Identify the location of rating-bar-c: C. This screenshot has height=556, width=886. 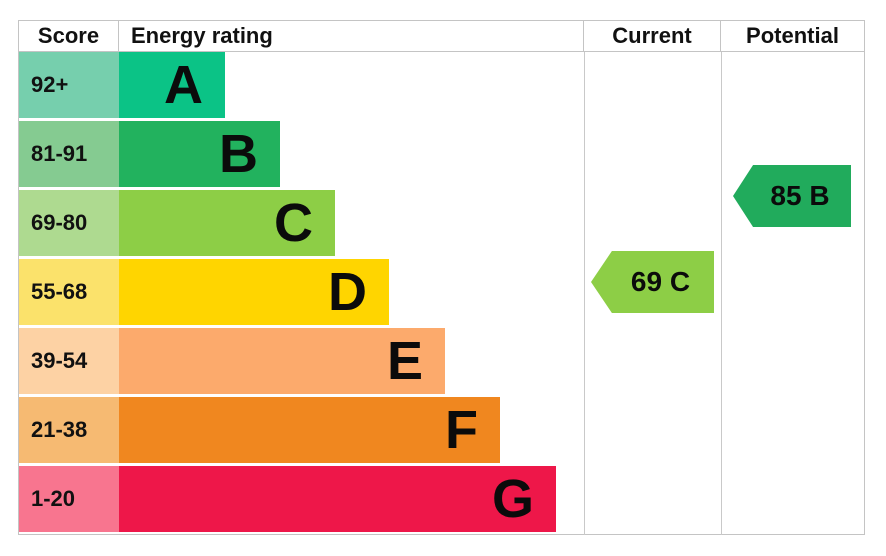
(227, 223).